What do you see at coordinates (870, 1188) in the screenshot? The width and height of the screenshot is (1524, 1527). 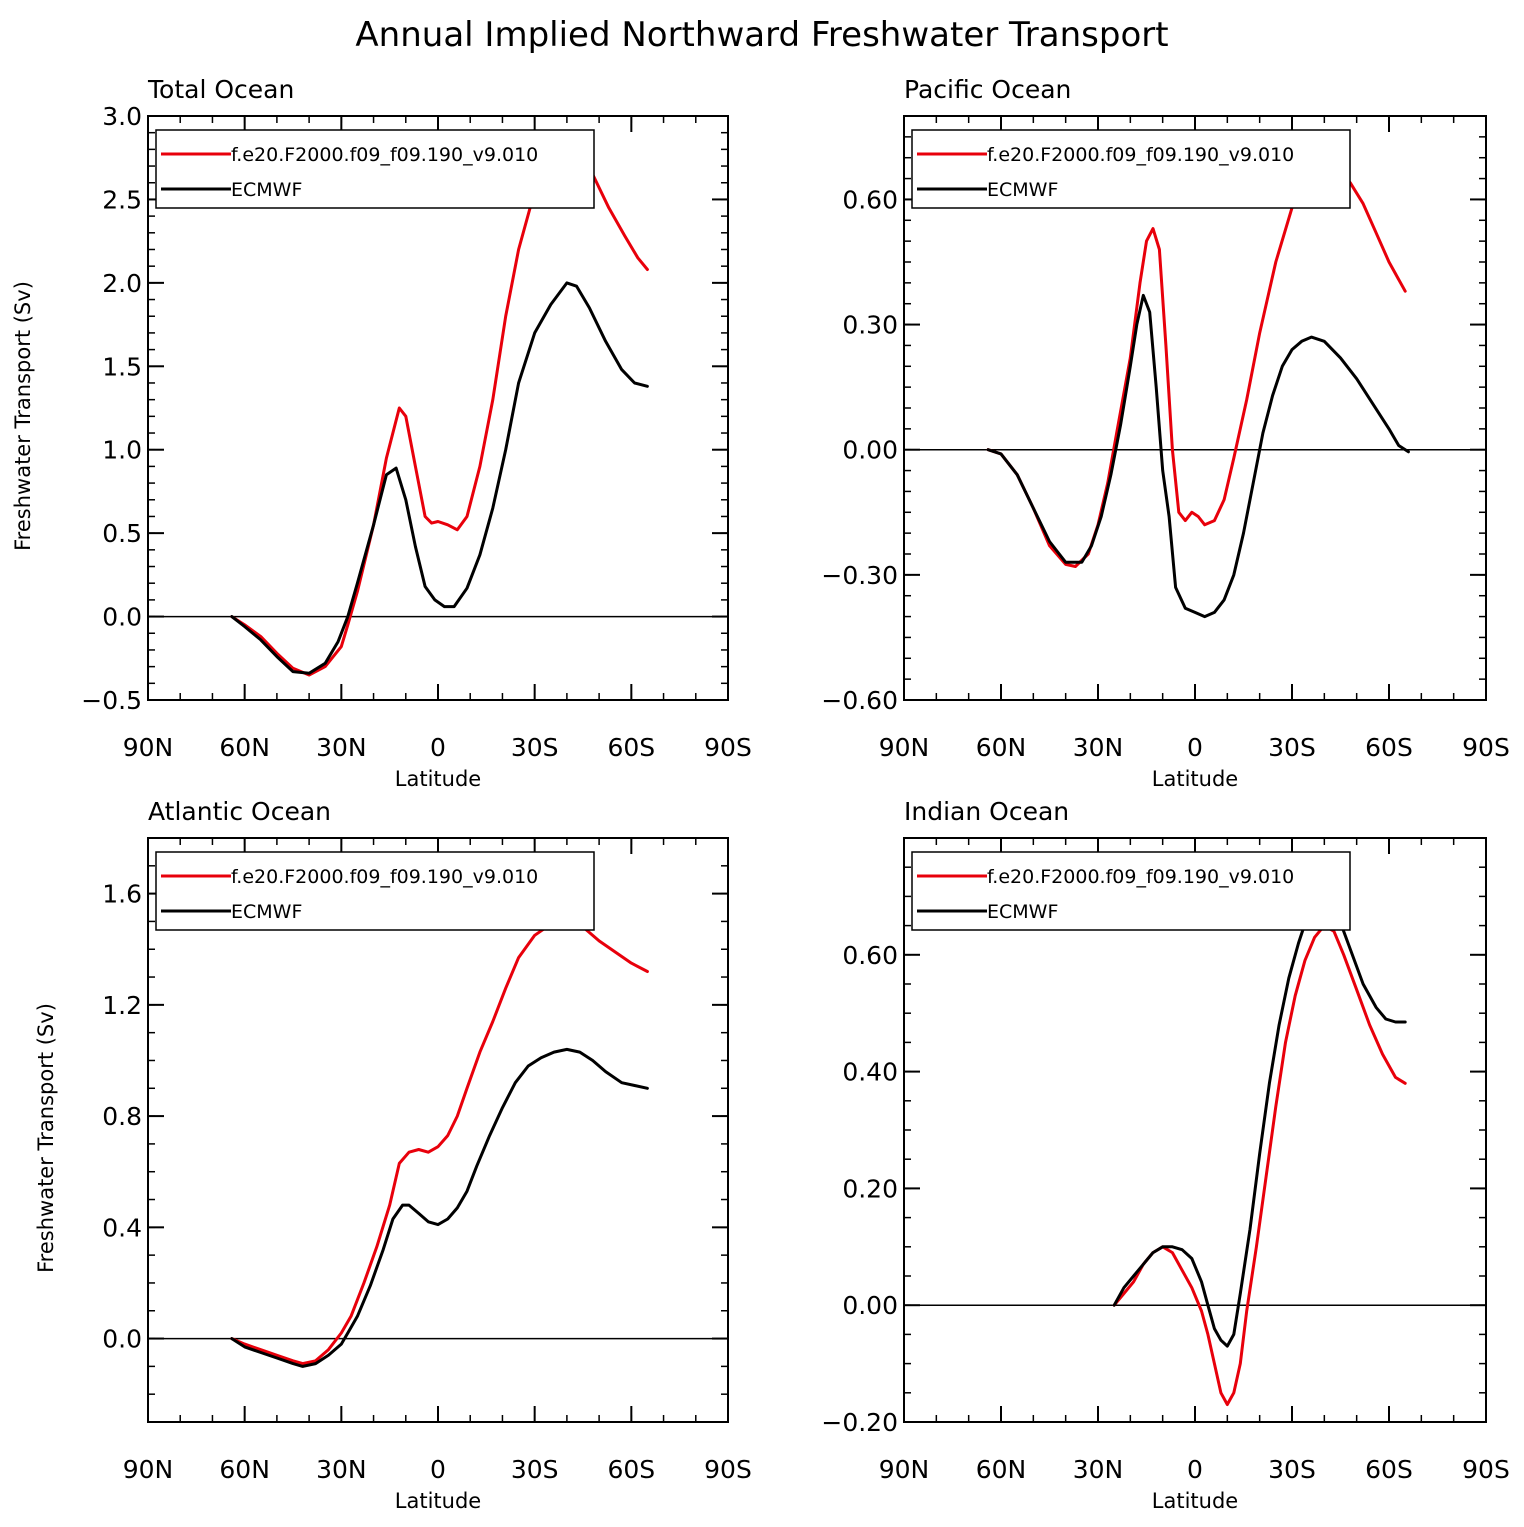 I see `y-tick-label: 0.20` at bounding box center [870, 1188].